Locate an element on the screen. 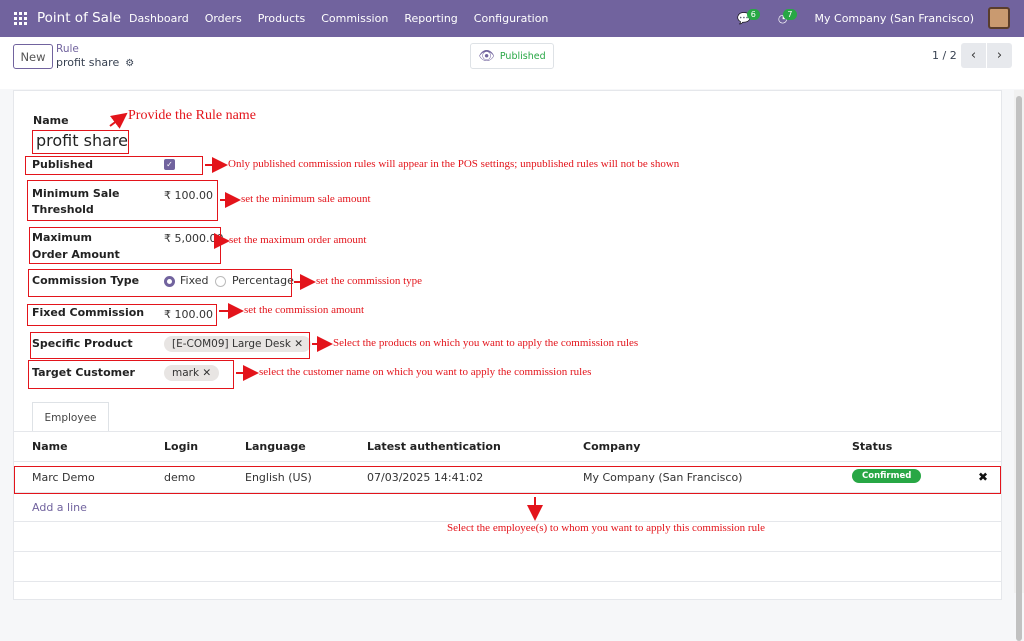  new-button: New is located at coordinates (33, 56).